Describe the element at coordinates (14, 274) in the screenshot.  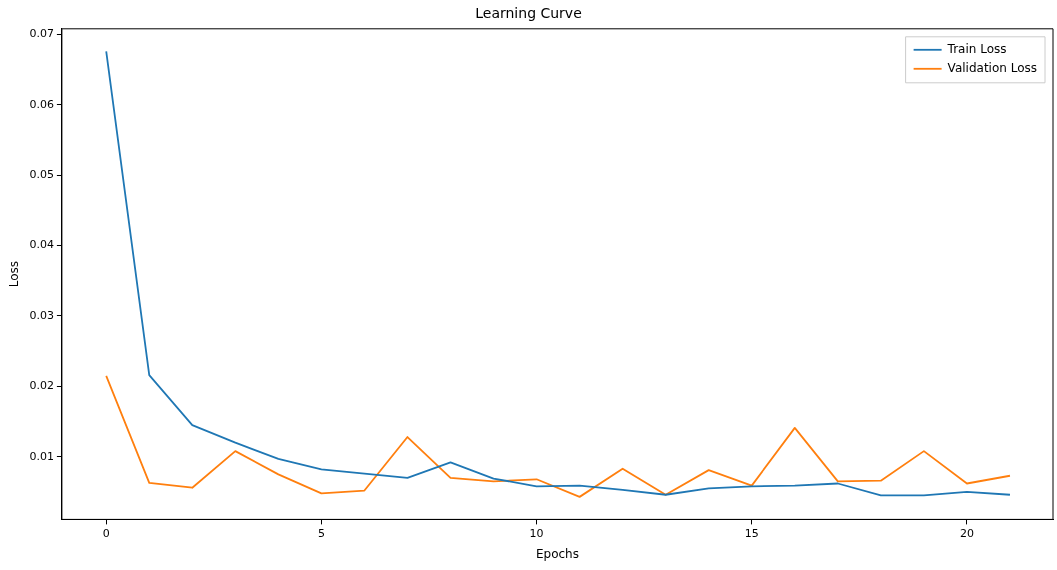
I see `y-axis-title: Loss` at that location.